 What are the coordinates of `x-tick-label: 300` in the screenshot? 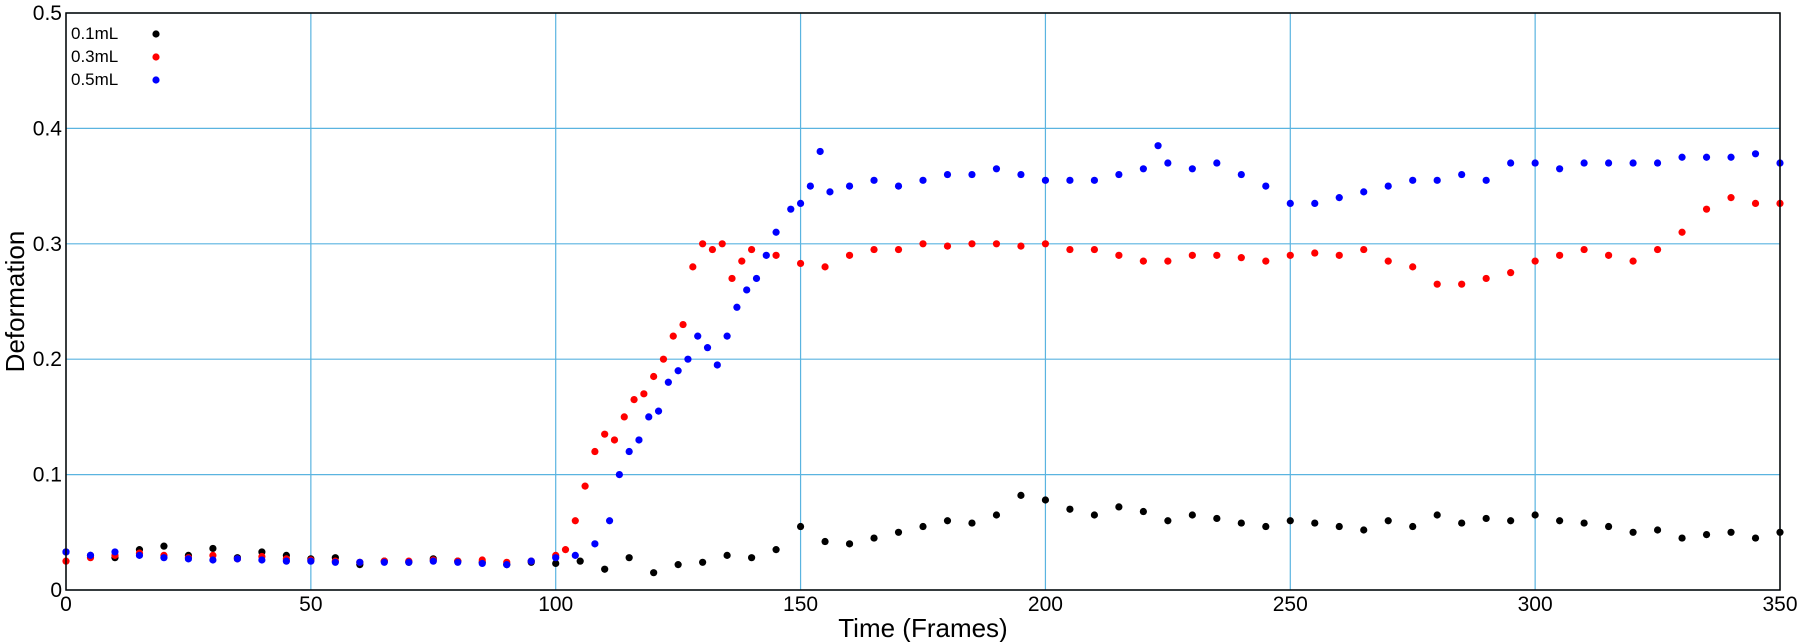 It's located at (1535, 604).